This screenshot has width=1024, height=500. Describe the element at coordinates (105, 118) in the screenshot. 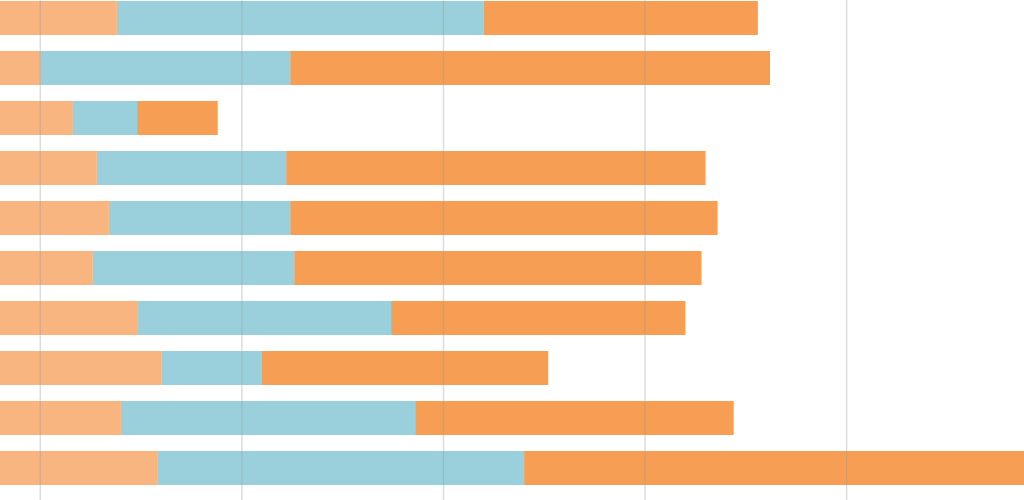

I see `bar-segment-row3-series2` at that location.